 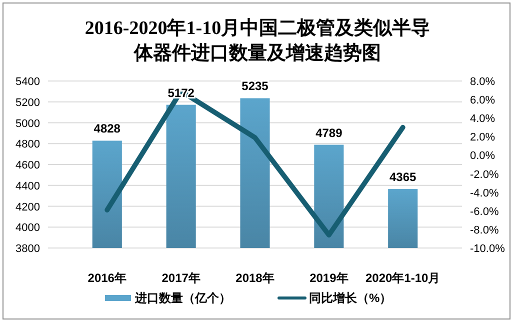 I want to click on y2-tick-label: -10.0%, so click(x=488, y=249).